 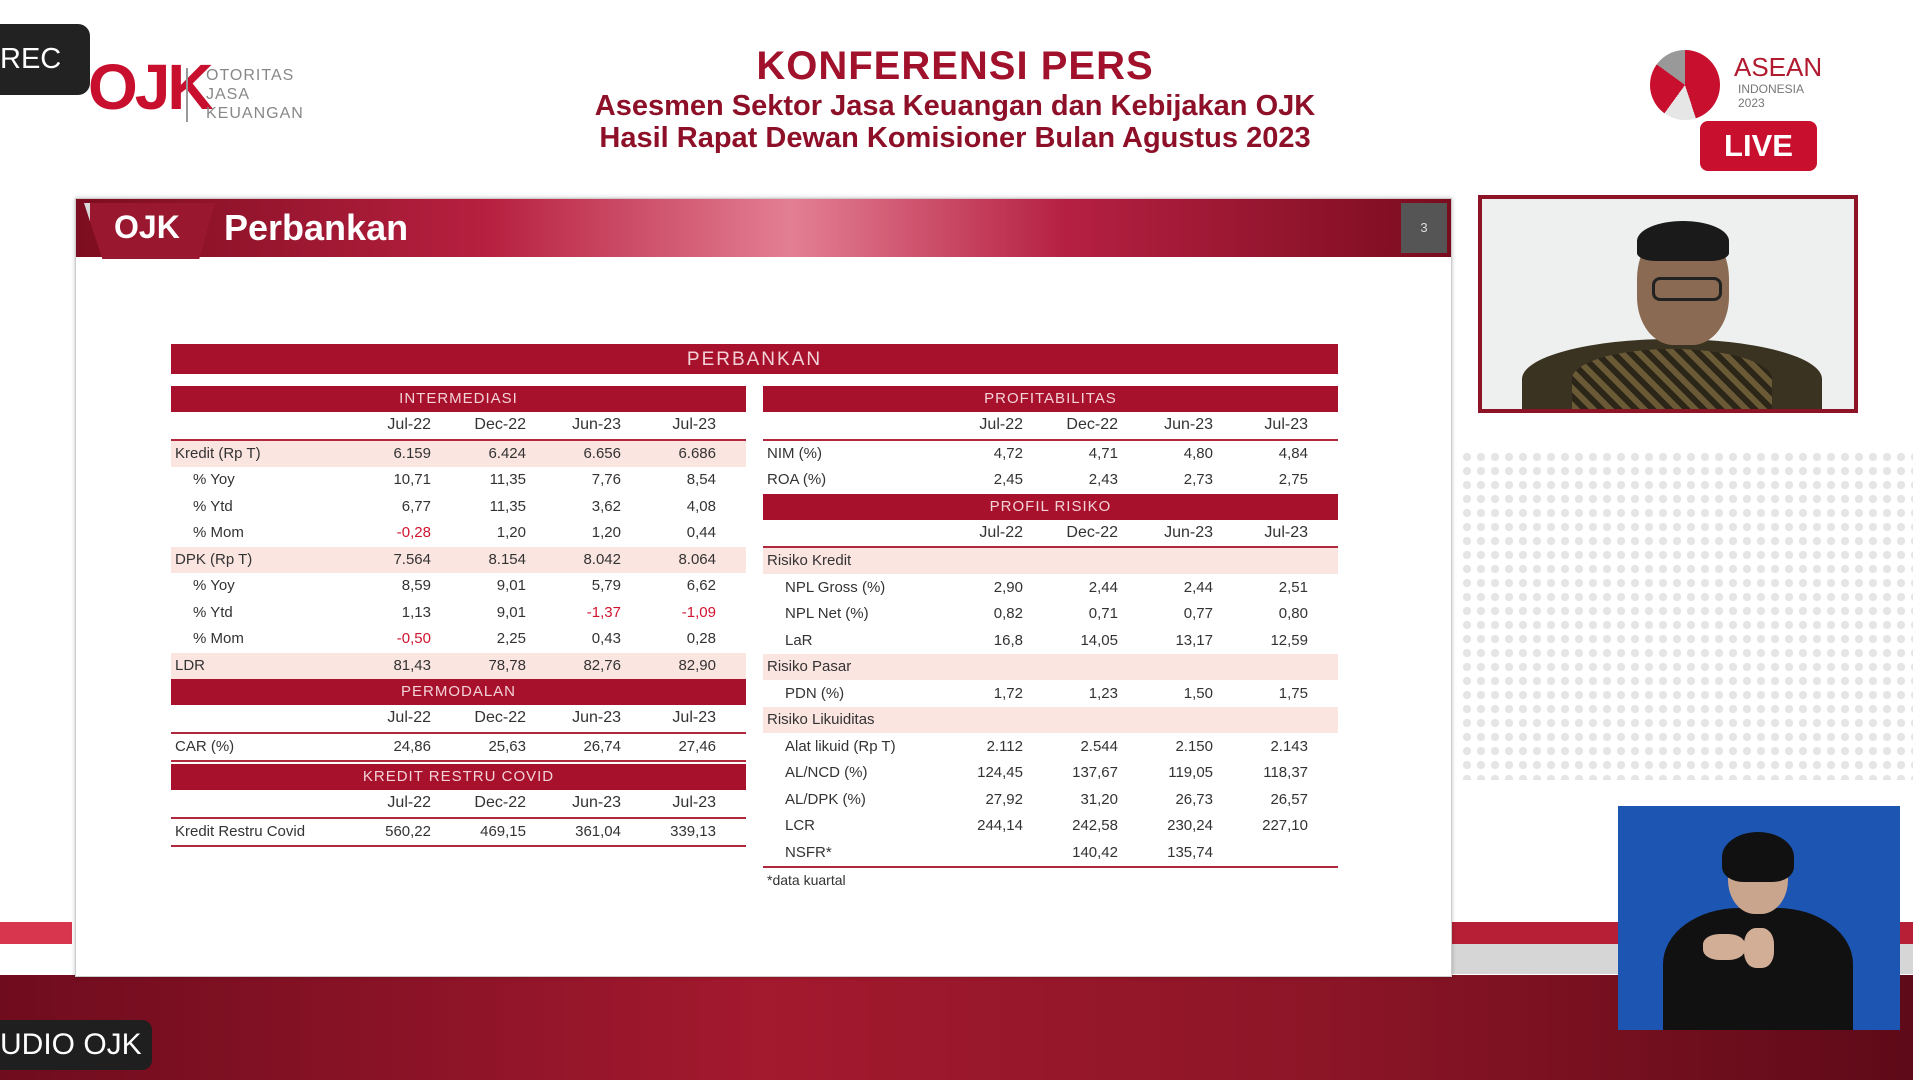 What do you see at coordinates (1668, 304) in the screenshot?
I see `speaker-video-feed` at bounding box center [1668, 304].